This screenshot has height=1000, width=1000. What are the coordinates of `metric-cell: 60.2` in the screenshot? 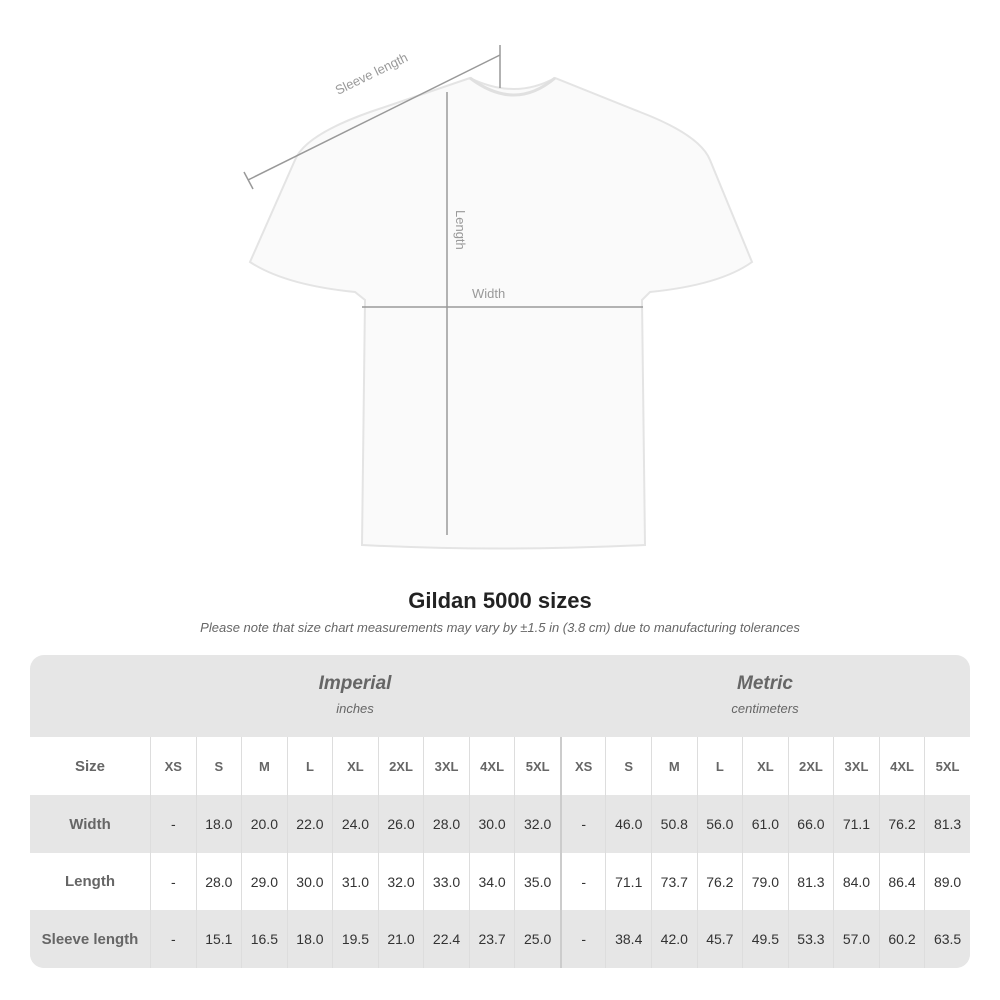 It's located at (901, 939).